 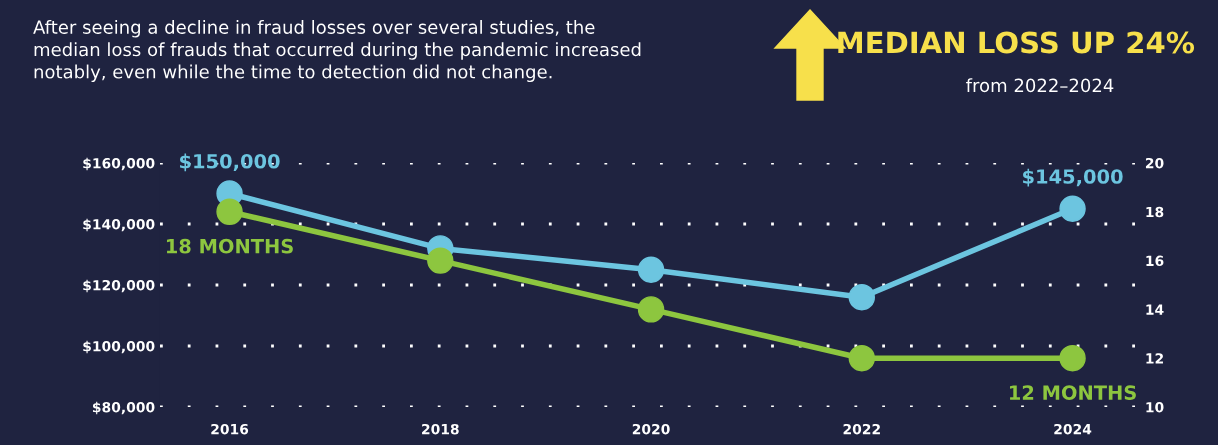 What do you see at coordinates (119, 164) in the screenshot?
I see `y-tick-label: $160,000` at bounding box center [119, 164].